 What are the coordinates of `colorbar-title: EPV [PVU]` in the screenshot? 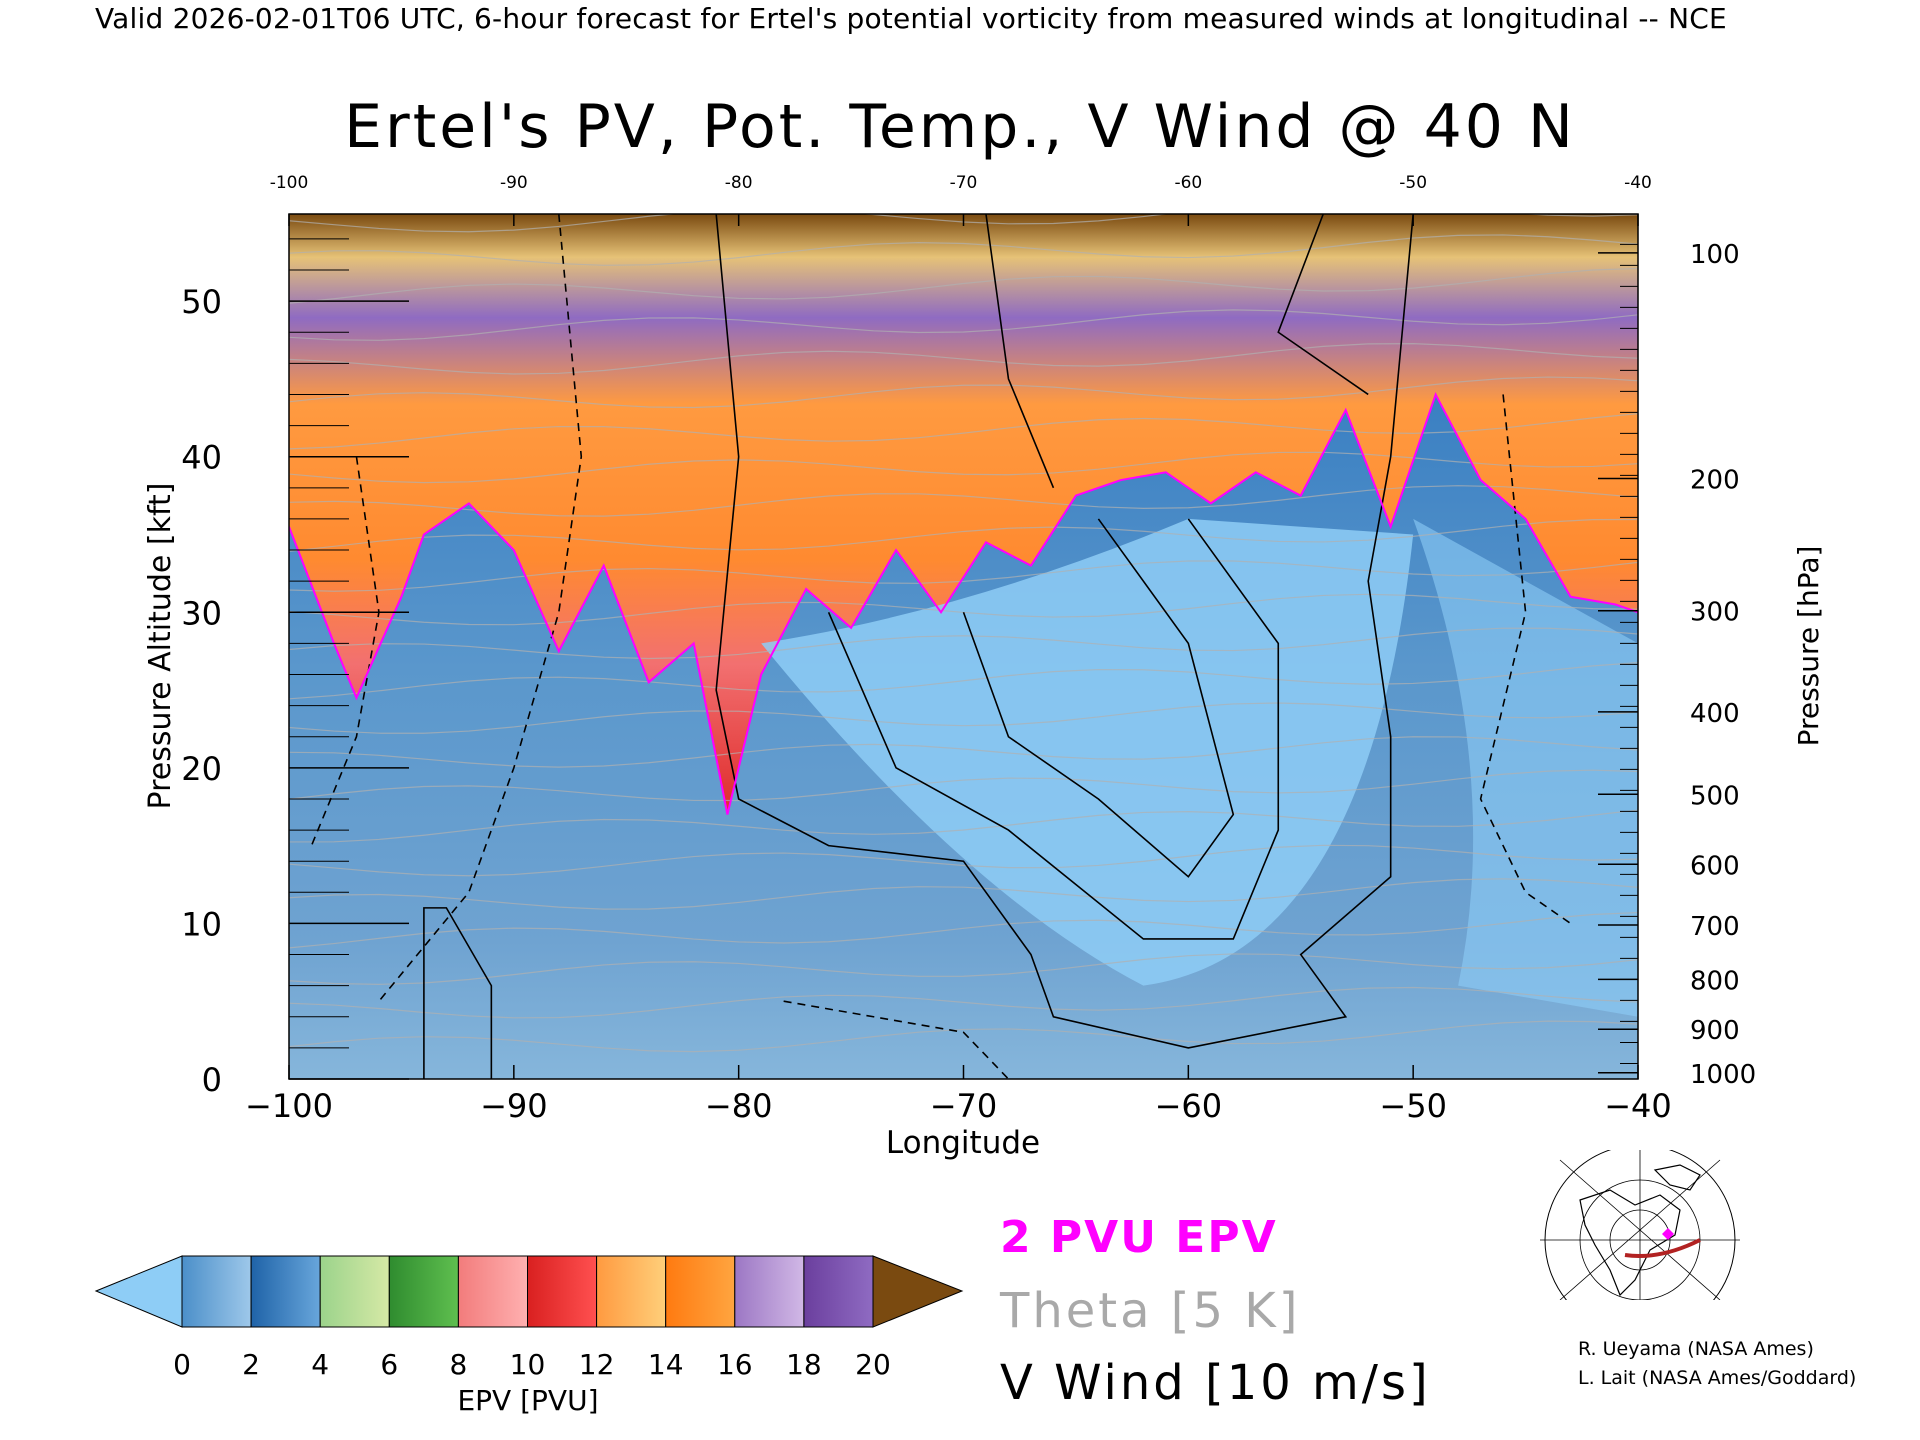 It's located at (527, 1400).